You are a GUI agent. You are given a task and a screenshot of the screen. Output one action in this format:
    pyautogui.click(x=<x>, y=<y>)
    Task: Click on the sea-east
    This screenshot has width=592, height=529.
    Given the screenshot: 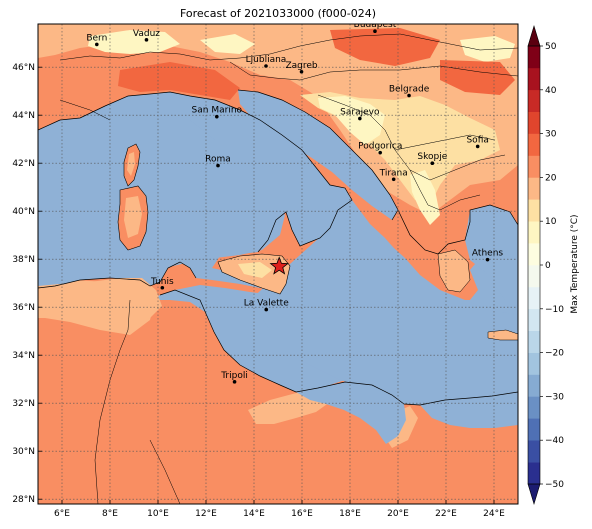 What is the action you would take?
    pyautogui.click(x=469, y=410)
    